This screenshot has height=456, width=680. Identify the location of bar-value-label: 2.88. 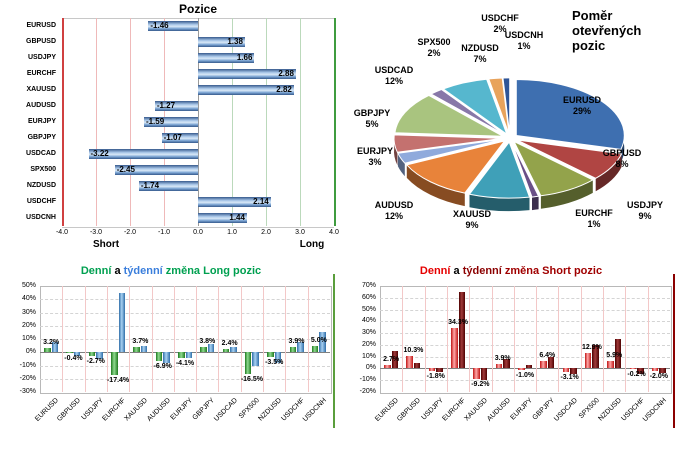
(286, 73).